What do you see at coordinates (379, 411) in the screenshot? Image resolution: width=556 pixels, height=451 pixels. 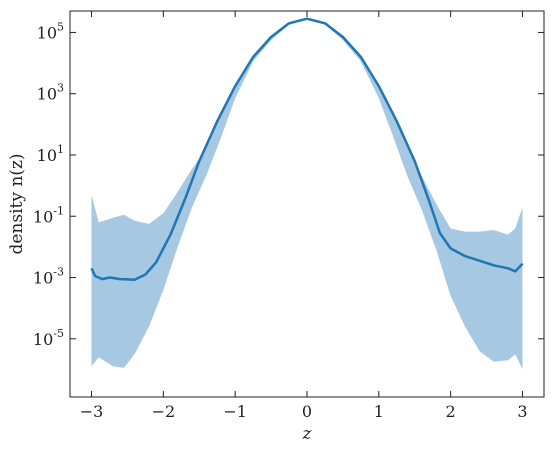 I see `x-tick-label: 1` at bounding box center [379, 411].